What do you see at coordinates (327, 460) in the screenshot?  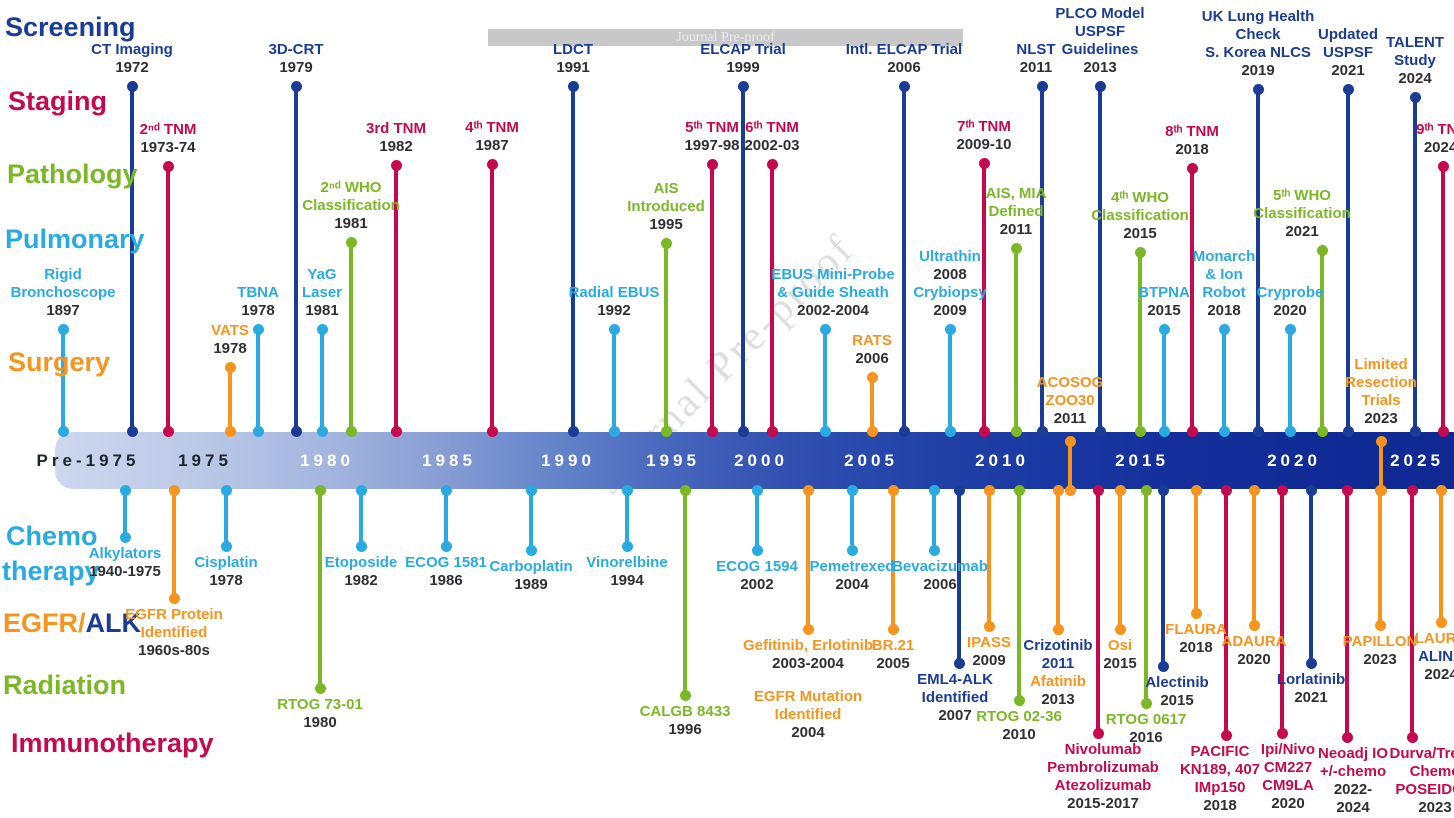 I see `year-tick-1980: 1980` at bounding box center [327, 460].